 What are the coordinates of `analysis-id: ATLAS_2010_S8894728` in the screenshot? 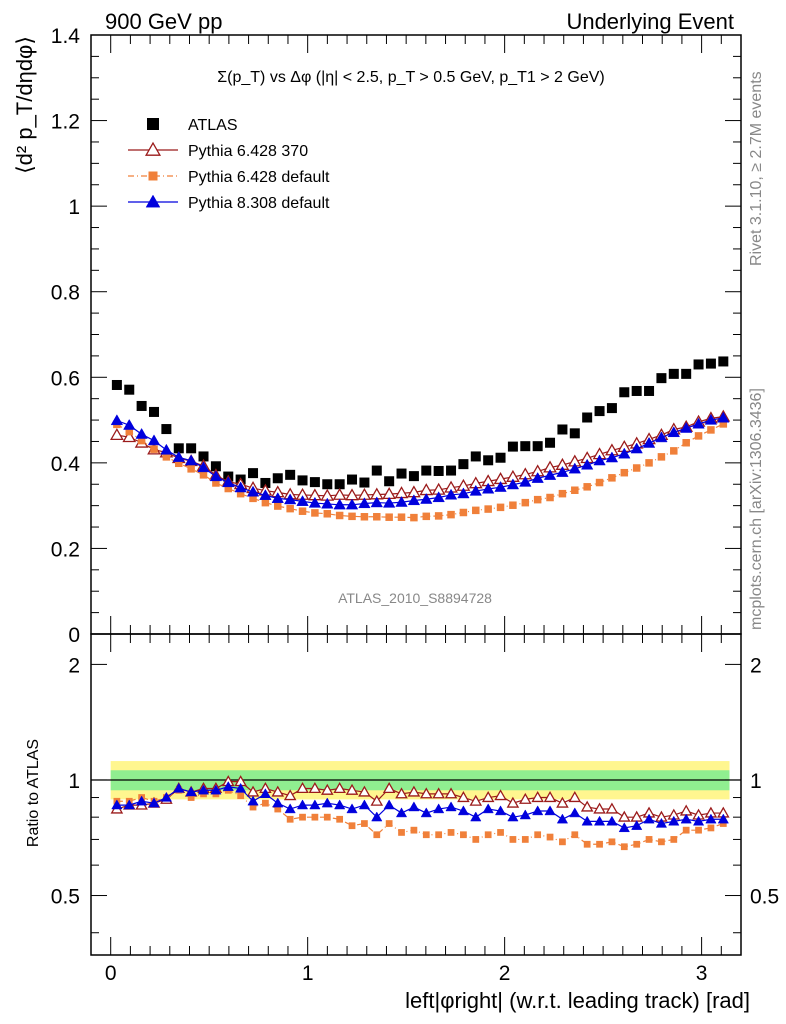 It's located at (415, 598).